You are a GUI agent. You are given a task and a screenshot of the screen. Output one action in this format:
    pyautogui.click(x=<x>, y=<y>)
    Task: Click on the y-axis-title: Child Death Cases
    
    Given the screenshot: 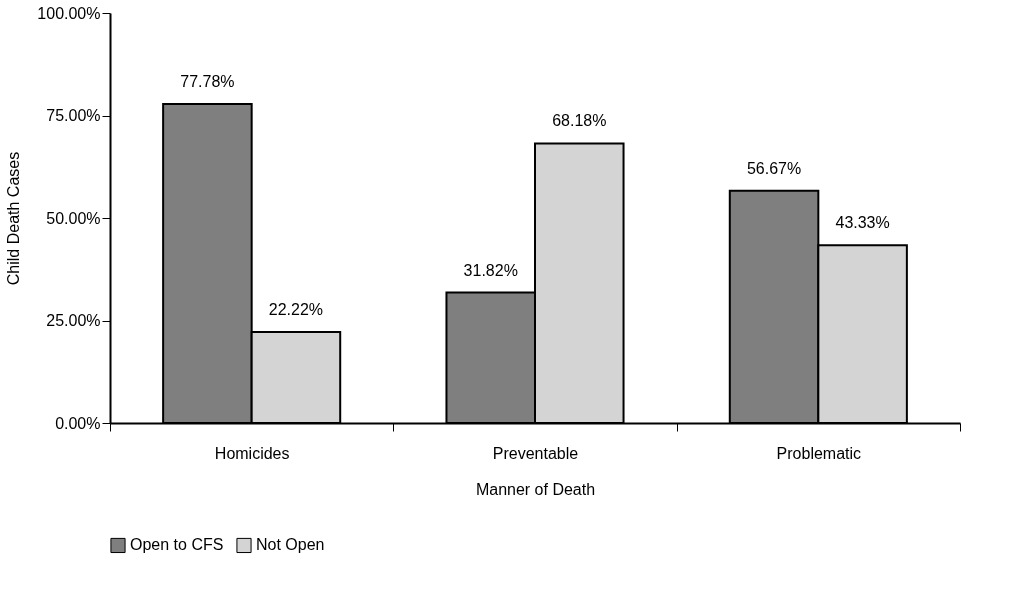 What is the action you would take?
    pyautogui.click(x=14, y=218)
    